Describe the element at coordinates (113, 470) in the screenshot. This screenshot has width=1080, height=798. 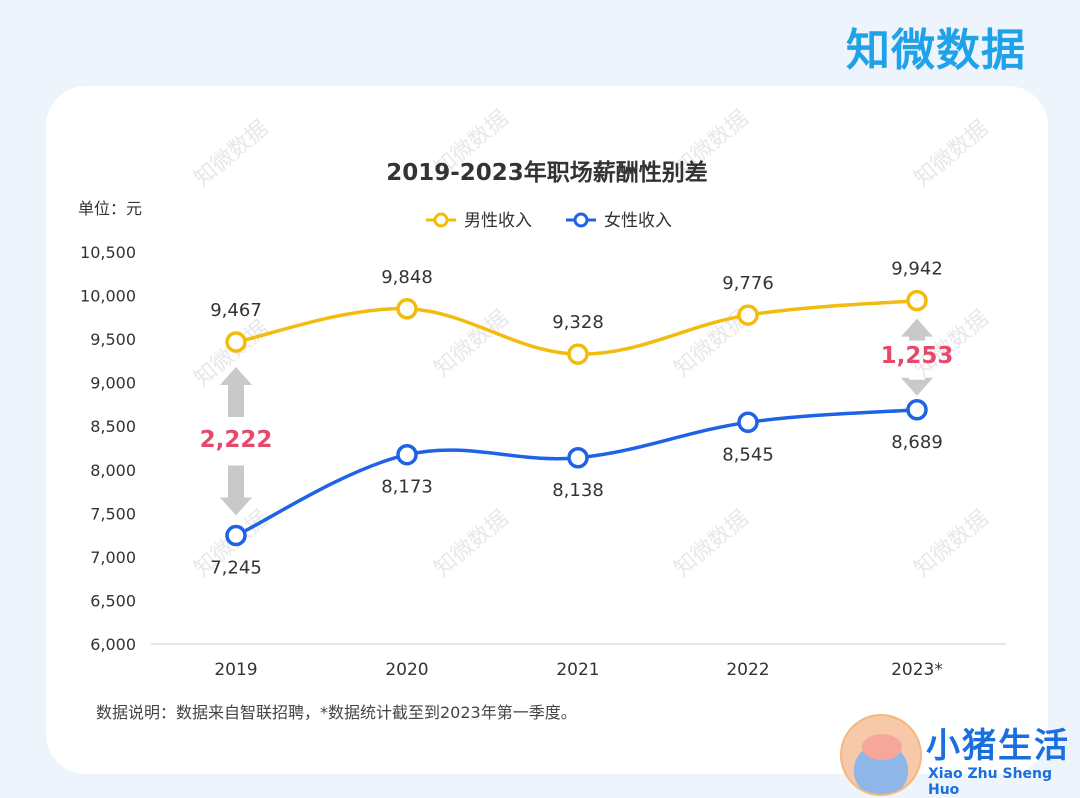
I see `y-tick-label: 8,000` at that location.